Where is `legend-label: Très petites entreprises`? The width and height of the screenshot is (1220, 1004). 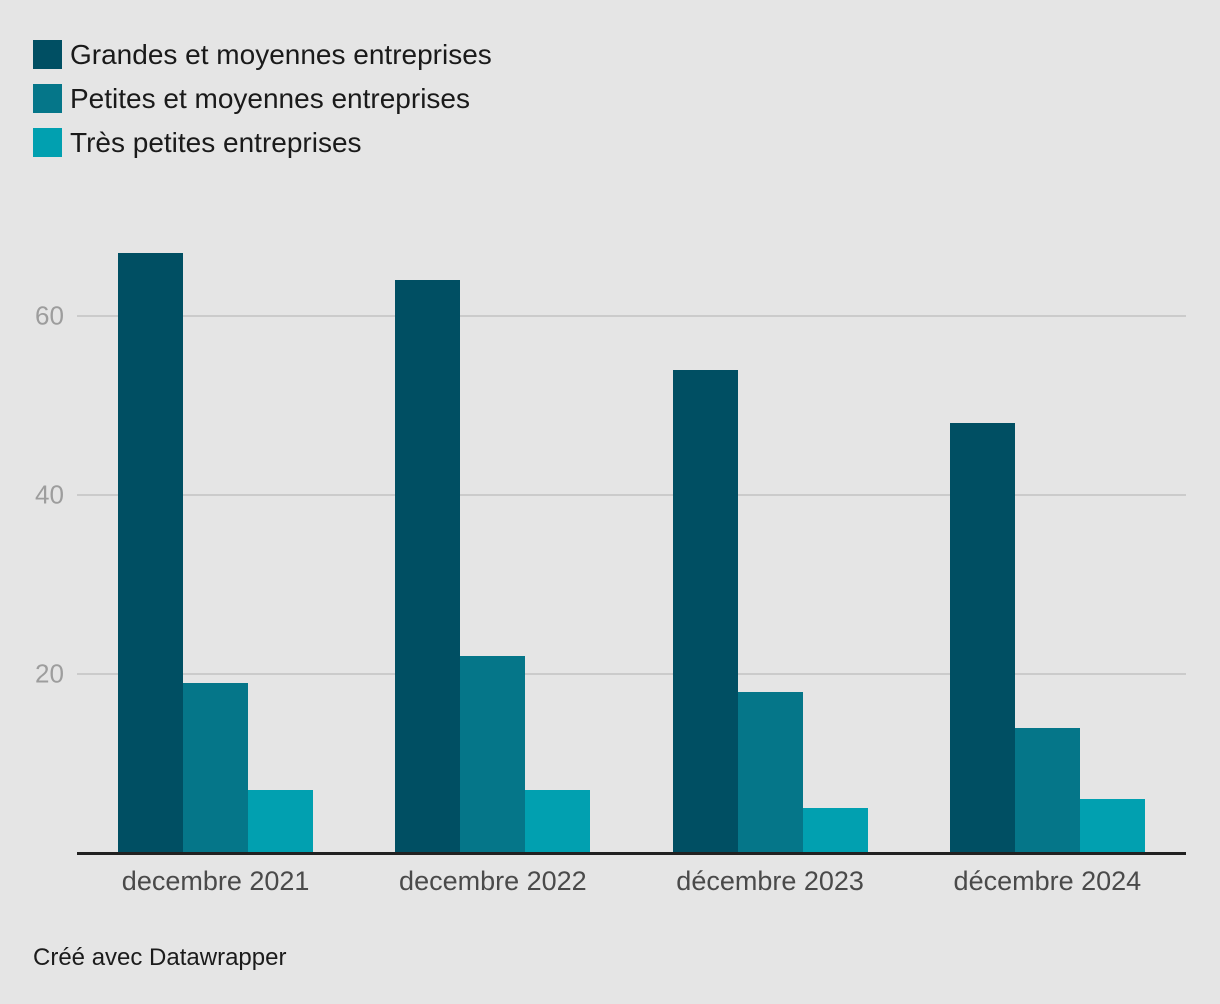
legend-label: Très petites entreprises is located at coordinates (216, 142).